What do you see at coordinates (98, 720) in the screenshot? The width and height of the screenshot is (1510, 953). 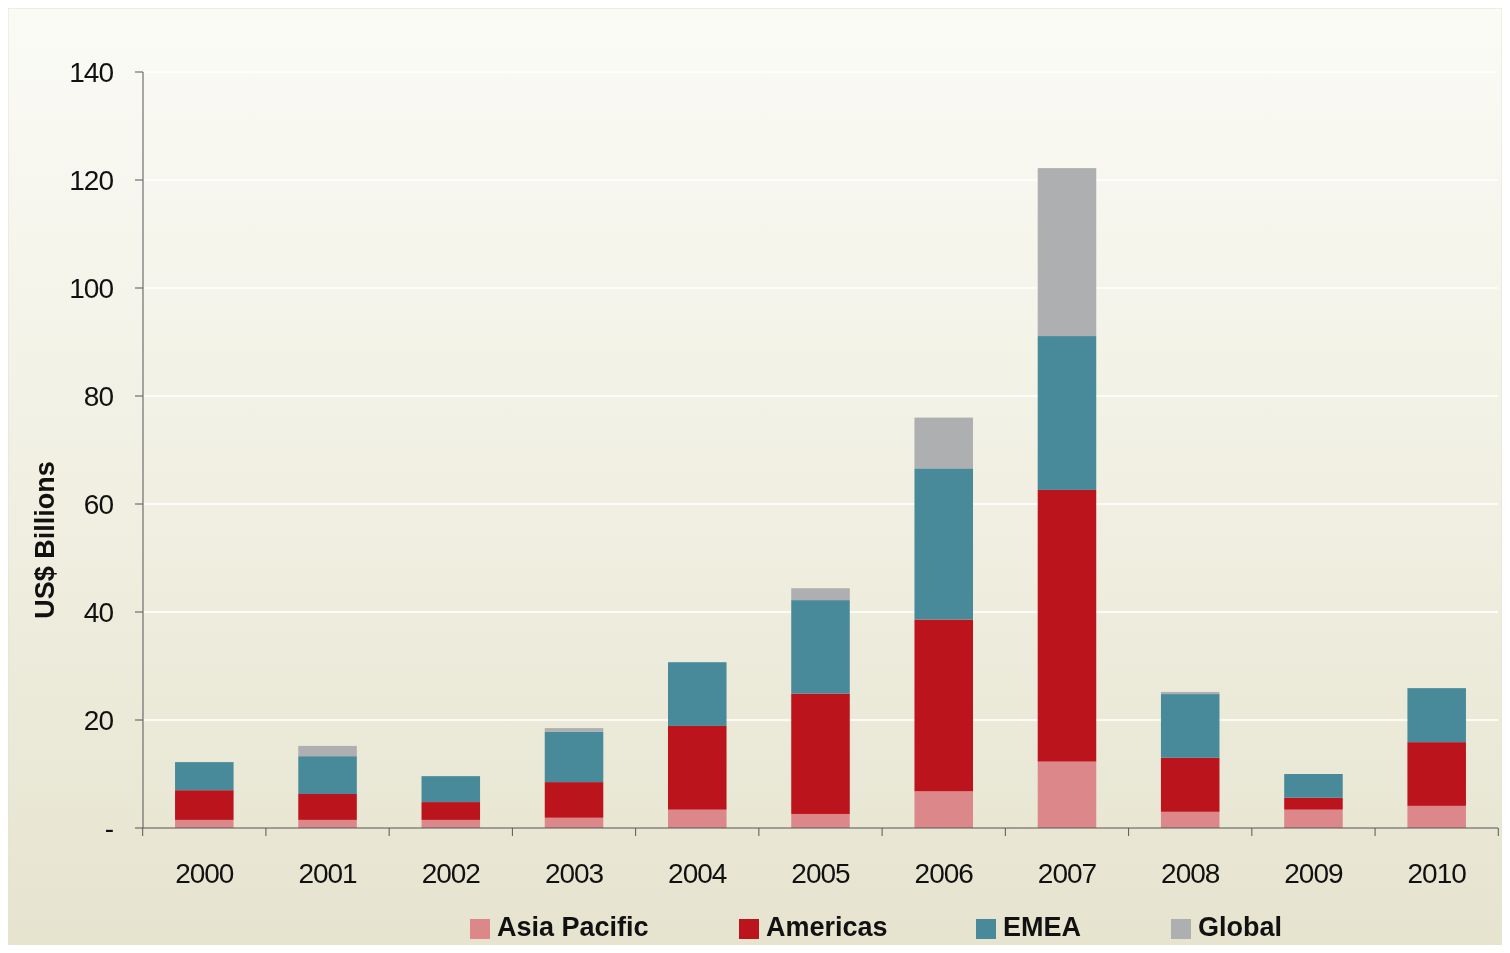 I see `y-tick-label: 20` at bounding box center [98, 720].